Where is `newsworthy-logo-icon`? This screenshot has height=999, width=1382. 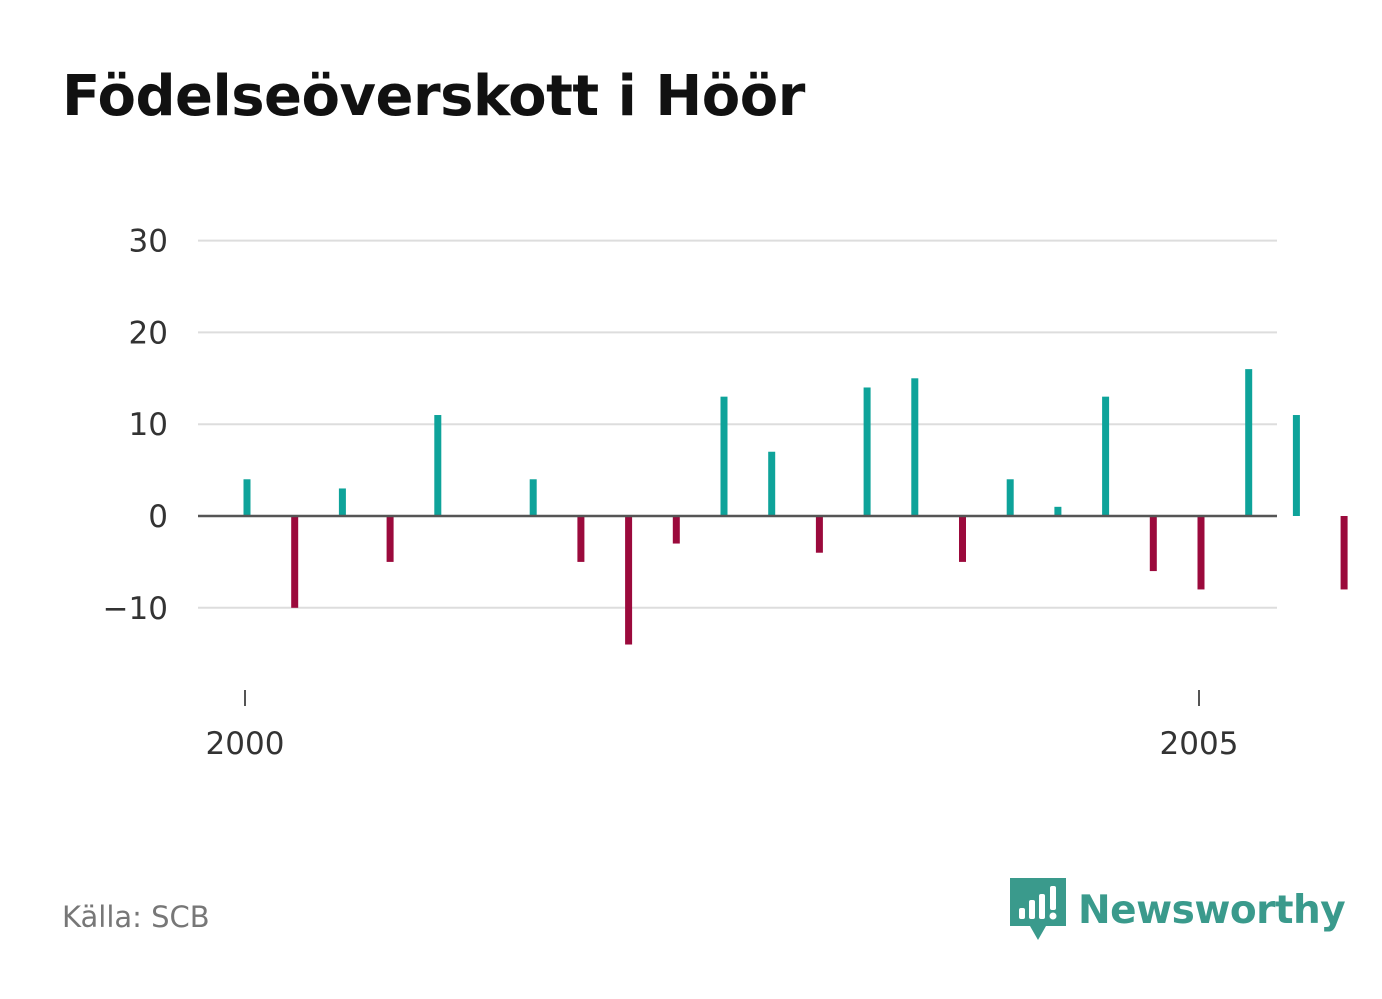 newsworthy-logo-icon is located at coordinates (1038, 909).